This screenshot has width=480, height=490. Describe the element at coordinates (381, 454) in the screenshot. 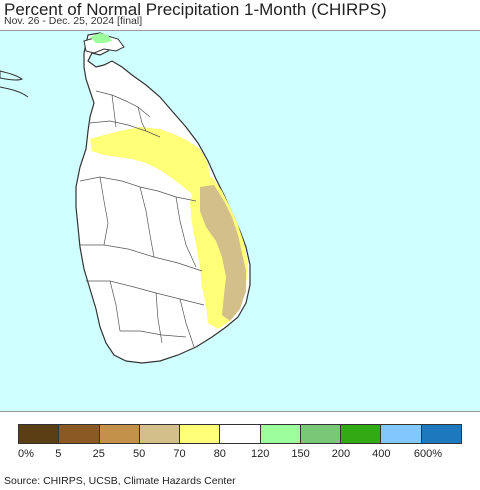

I see `legend-tick-label: 400` at that location.